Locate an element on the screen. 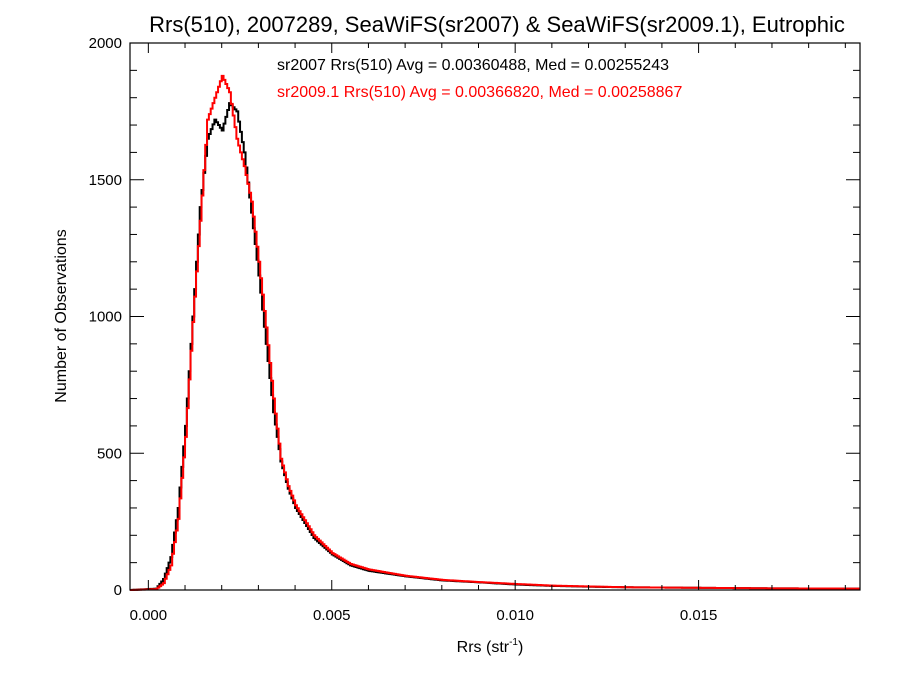  y-tick-label: 2000 is located at coordinates (105, 43).